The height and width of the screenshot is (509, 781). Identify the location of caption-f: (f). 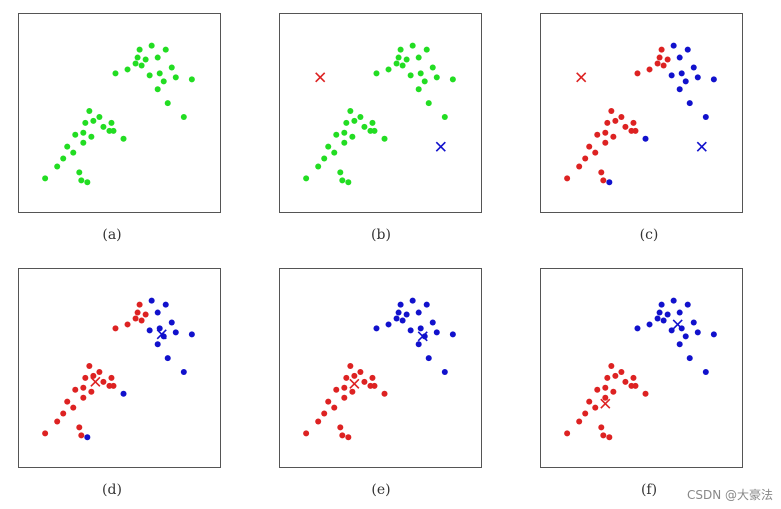
(649, 490).